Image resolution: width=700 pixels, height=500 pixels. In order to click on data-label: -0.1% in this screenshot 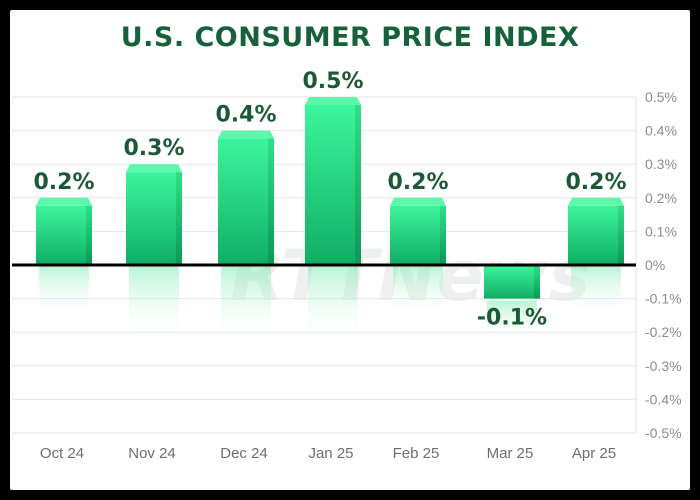, I will do `click(512, 318)`.